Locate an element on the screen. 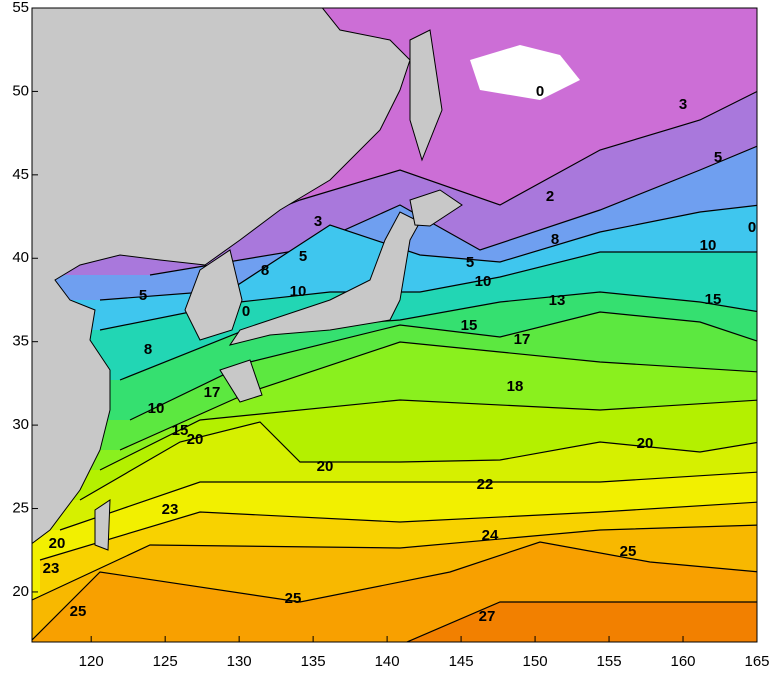  x-tick-label: 135 is located at coordinates (313, 661).